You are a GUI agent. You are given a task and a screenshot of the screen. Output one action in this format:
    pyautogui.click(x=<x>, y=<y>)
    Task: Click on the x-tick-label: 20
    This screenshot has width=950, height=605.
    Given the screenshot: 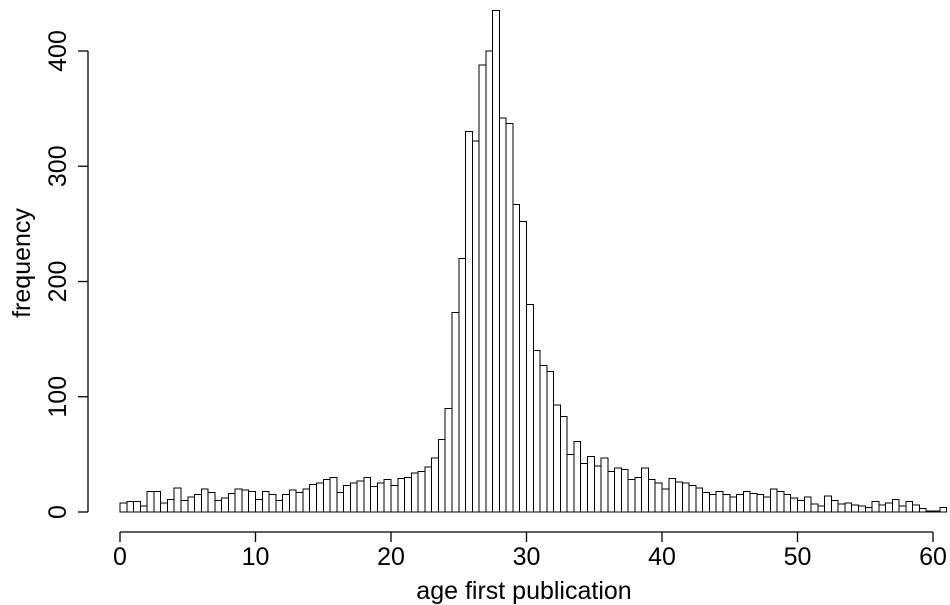 What is the action you would take?
    pyautogui.click(x=391, y=557)
    